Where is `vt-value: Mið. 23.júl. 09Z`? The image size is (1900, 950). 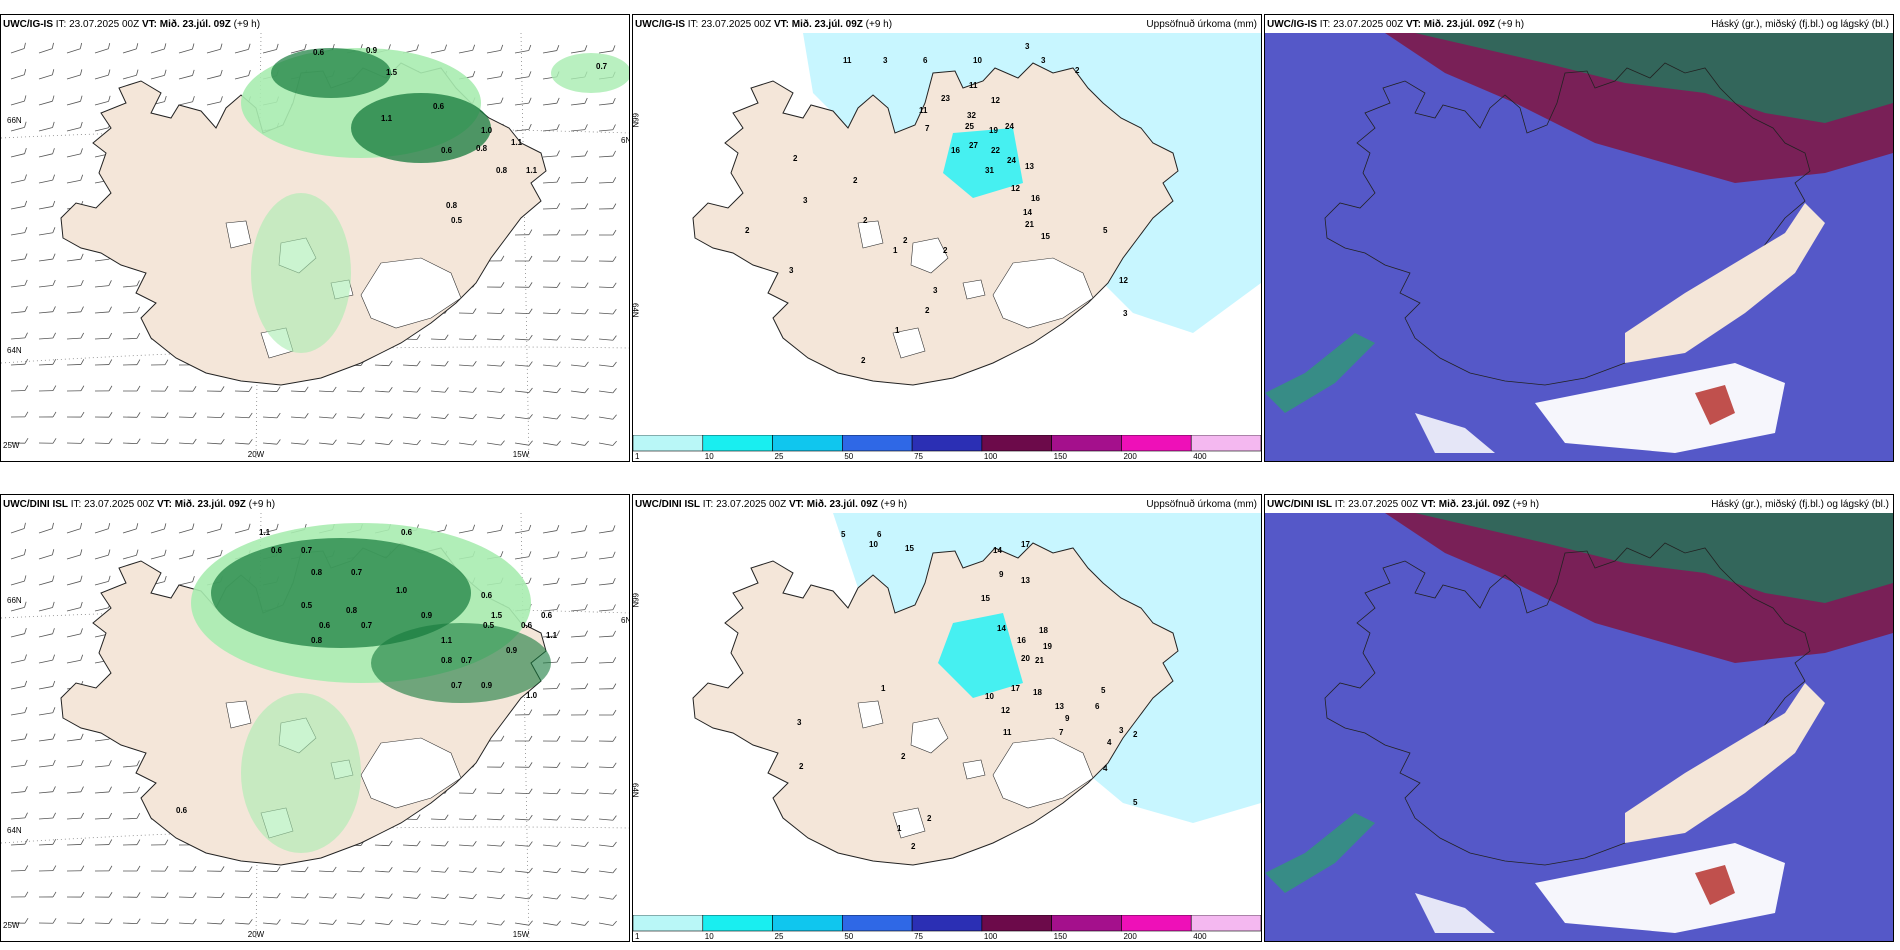
vt-value: Mið. 23.júl. 09Z is located at coordinates (195, 24).